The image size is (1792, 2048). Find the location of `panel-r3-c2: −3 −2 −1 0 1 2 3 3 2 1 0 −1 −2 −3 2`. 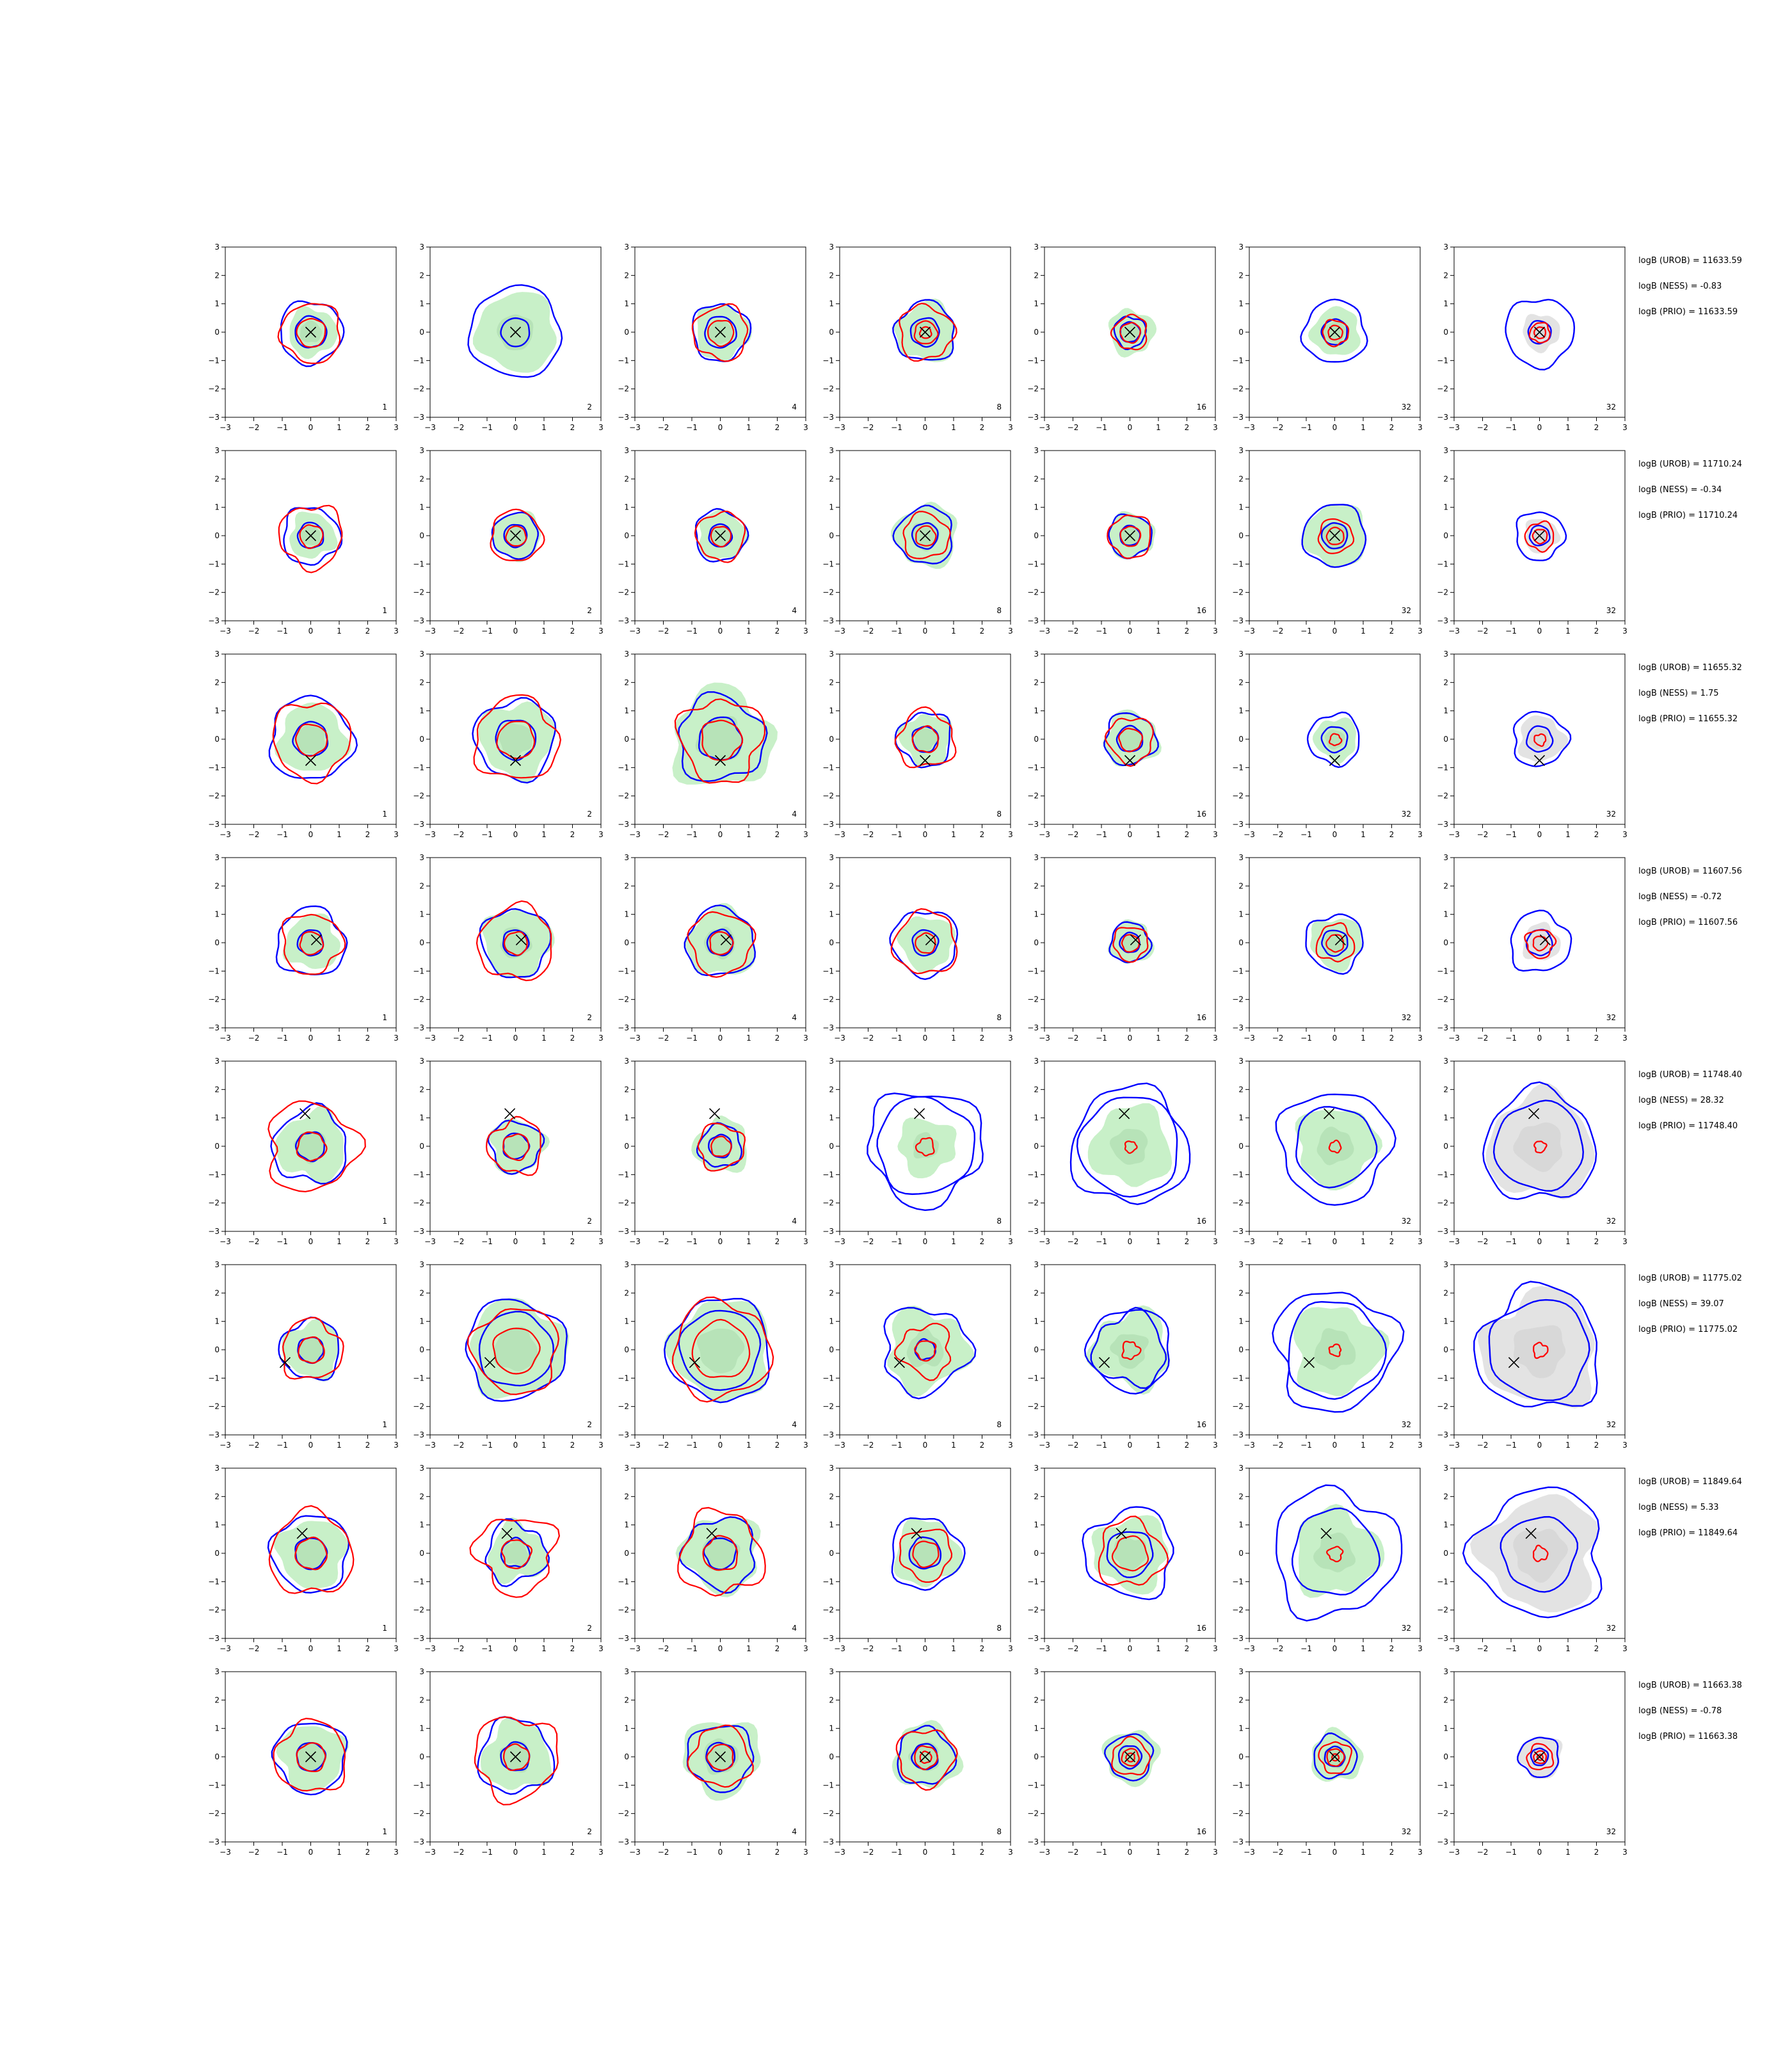

panel-r3-c2: −3 −2 −1 0 1 2 3 3 2 1 0 −1 −2 −3 2 is located at coordinates (508, 744).